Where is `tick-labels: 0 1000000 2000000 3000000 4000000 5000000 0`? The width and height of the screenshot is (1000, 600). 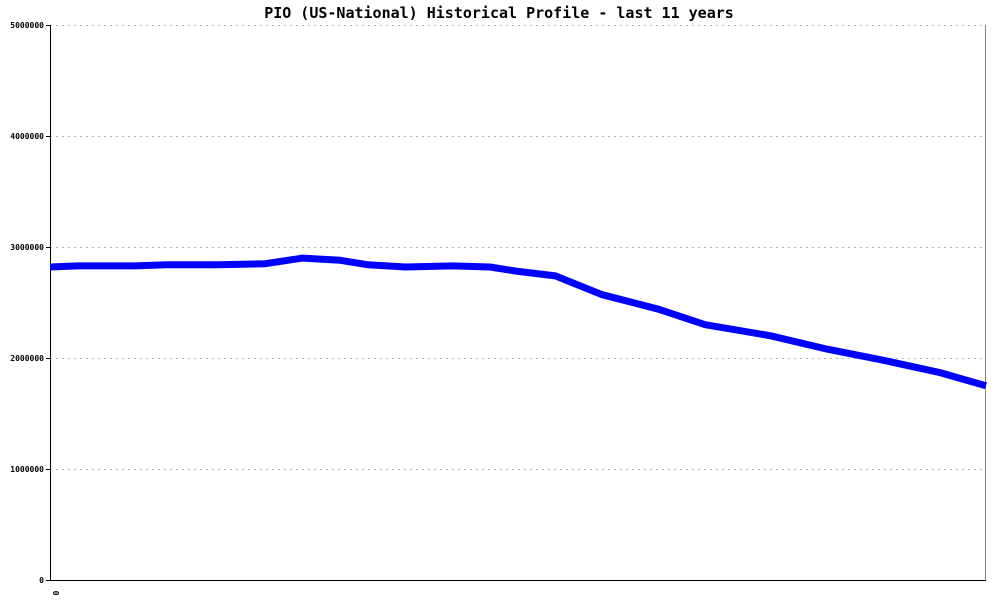
tick-labels: 0 1000000 2000000 3000000 4000000 5000000 0 is located at coordinates (35, 308).